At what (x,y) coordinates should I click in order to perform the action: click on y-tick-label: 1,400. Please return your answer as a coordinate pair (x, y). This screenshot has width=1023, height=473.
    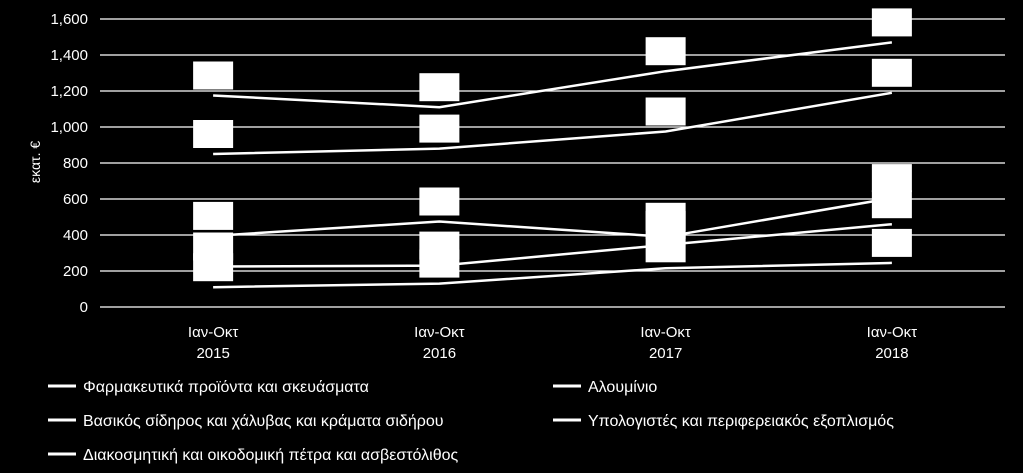
    Looking at the image, I should click on (69, 55).